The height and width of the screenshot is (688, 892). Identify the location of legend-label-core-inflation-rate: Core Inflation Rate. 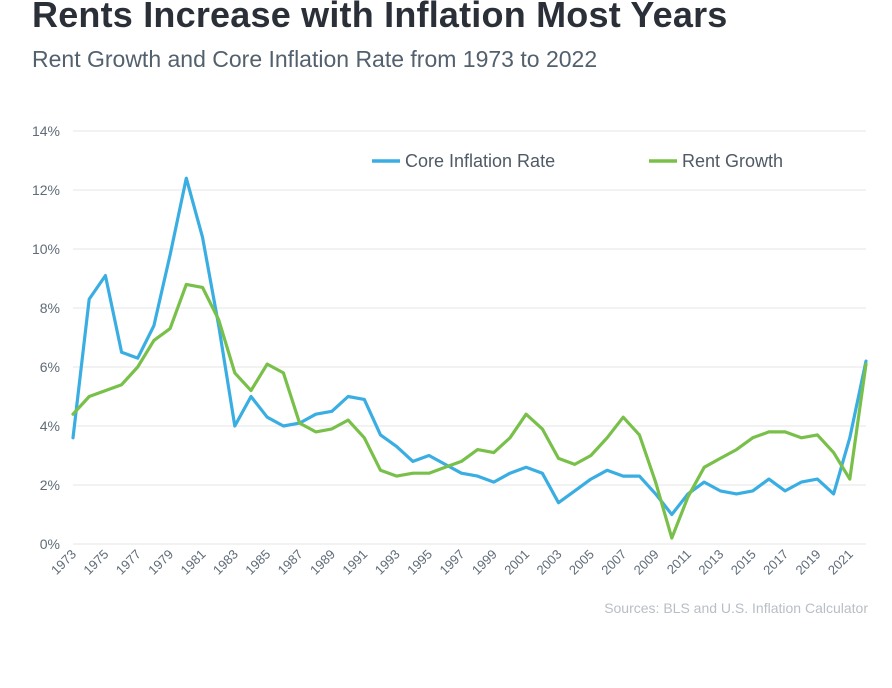
(480, 161).